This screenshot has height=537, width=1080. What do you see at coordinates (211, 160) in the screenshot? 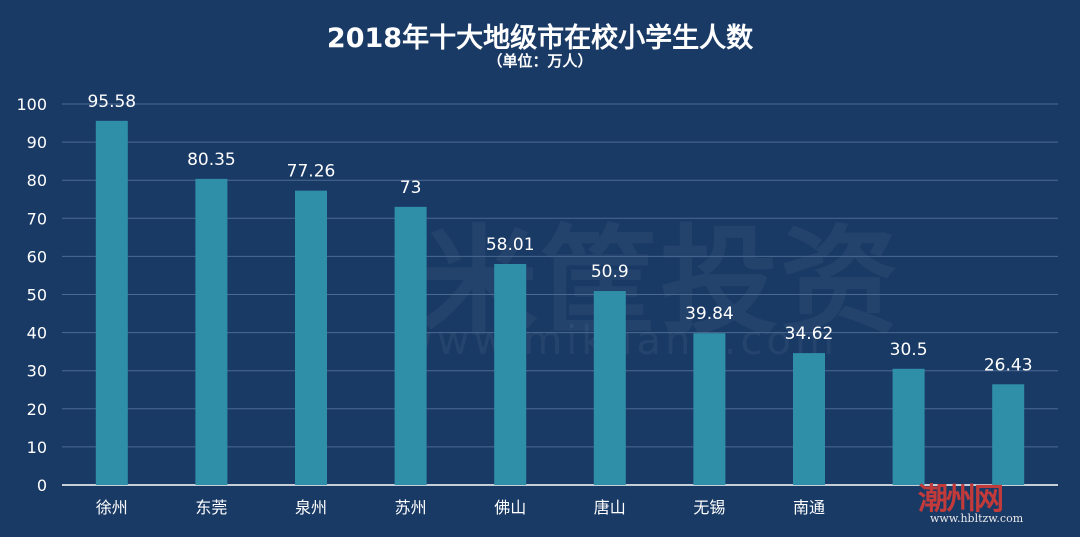
I see `data-label: 80.35` at bounding box center [211, 160].